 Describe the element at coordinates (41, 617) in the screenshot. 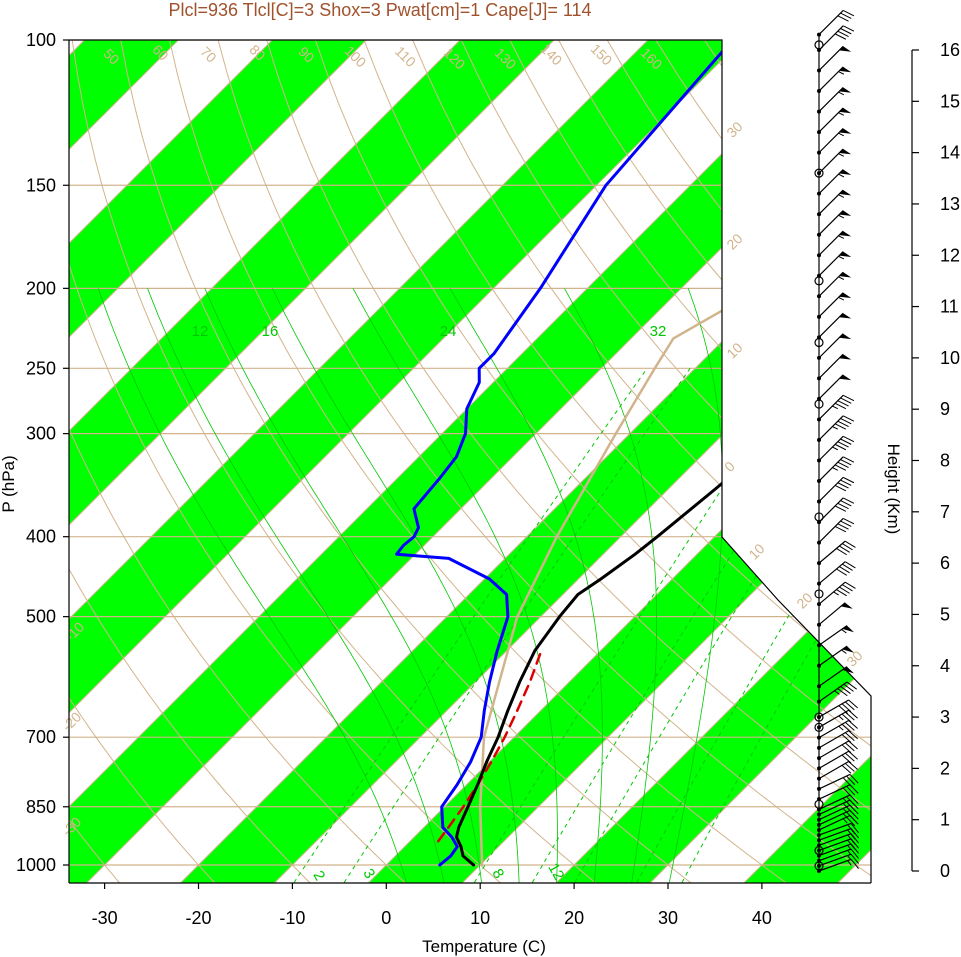

I see `y-tick-label: 500` at that location.